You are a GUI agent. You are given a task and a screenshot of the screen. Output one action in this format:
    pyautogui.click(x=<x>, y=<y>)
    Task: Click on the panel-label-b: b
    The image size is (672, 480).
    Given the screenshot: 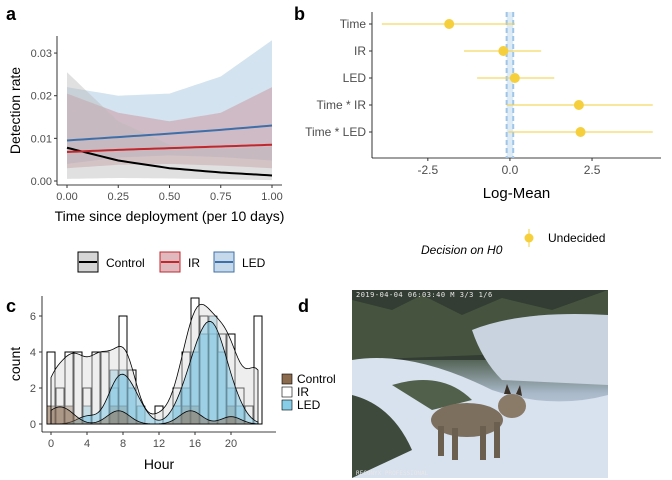 What is the action you would take?
    pyautogui.click(x=299, y=14)
    